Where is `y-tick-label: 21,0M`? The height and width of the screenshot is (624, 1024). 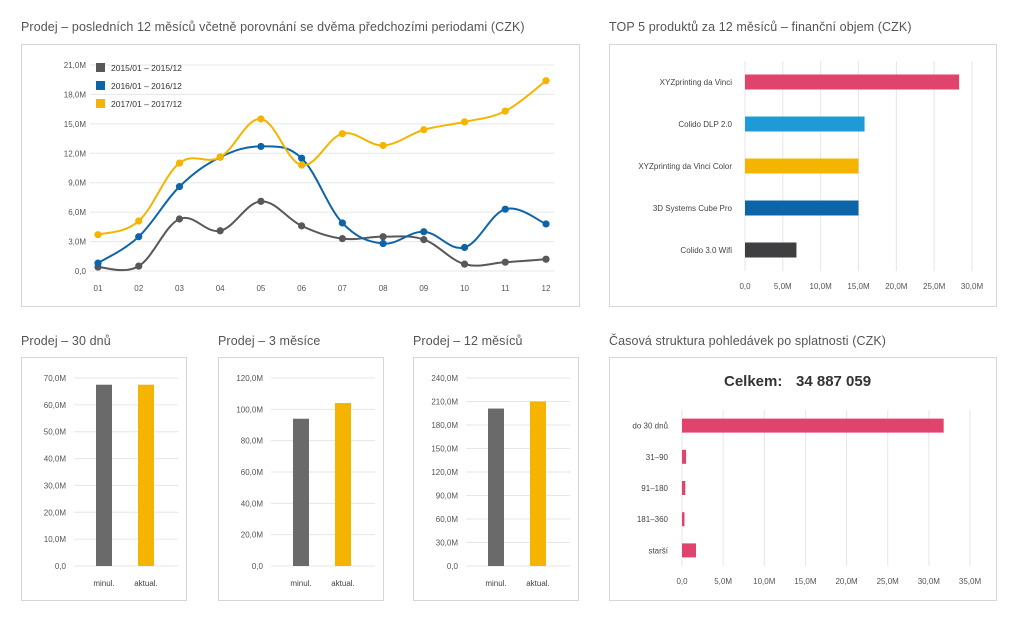
y-tick-label: 21,0M is located at coordinates (75, 65).